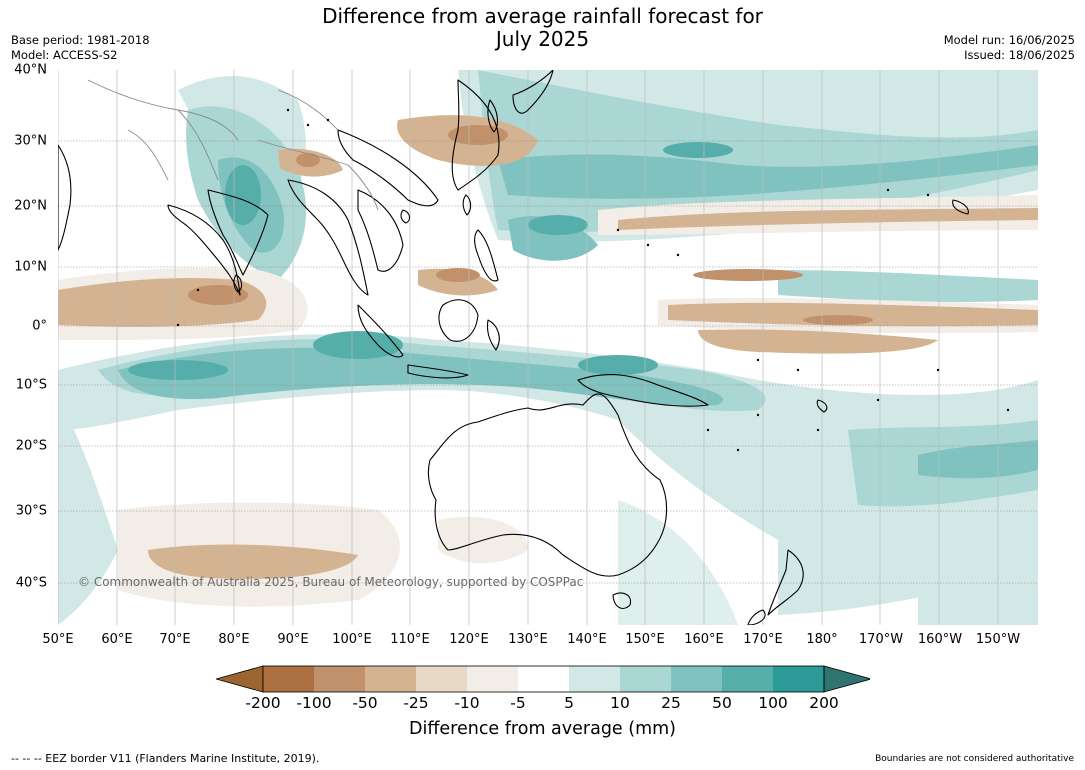 The image size is (1085, 770). I want to click on lat-label-10s: 10°S, so click(31, 385).